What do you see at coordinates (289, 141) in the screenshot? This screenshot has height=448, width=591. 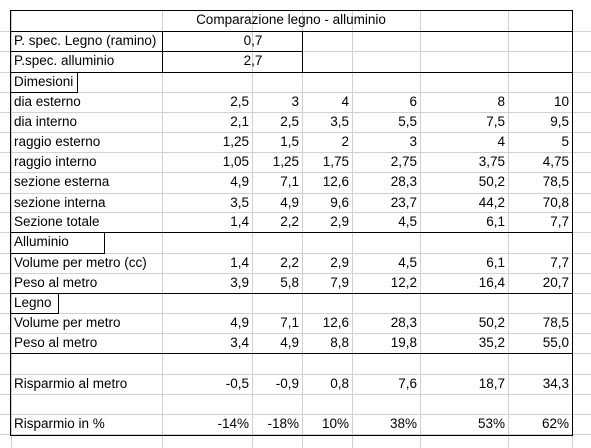 I see `cell-raggio-esterno-2: 1,5` at bounding box center [289, 141].